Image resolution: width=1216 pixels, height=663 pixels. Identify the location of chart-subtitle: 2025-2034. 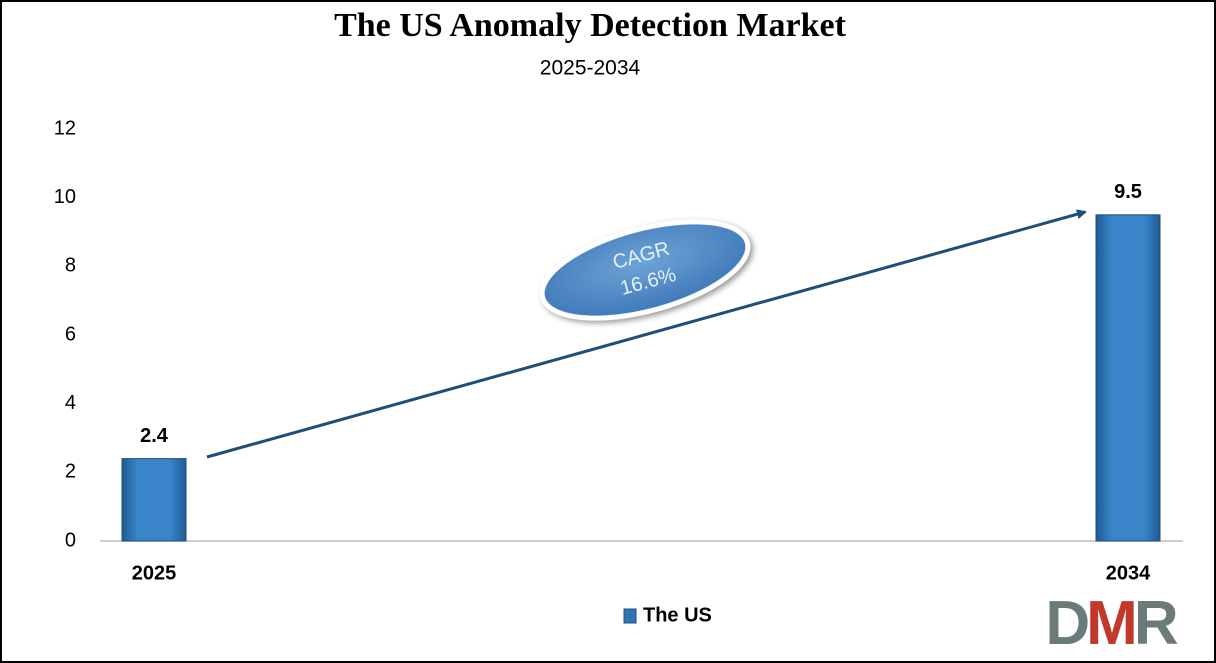
(590, 68).